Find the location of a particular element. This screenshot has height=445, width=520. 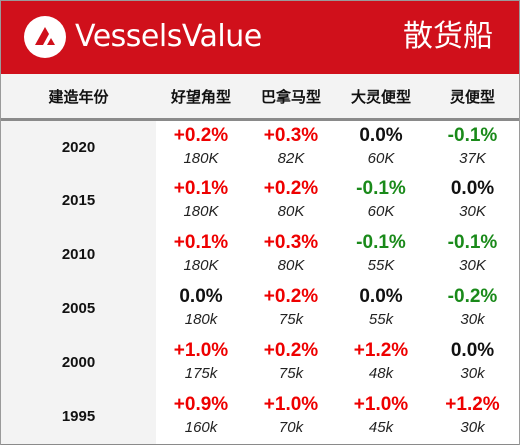

table-row: 2015 +0.1% 180K +0.2% 80K -0.1% 60K 0.0% 30K is located at coordinates (260, 201).